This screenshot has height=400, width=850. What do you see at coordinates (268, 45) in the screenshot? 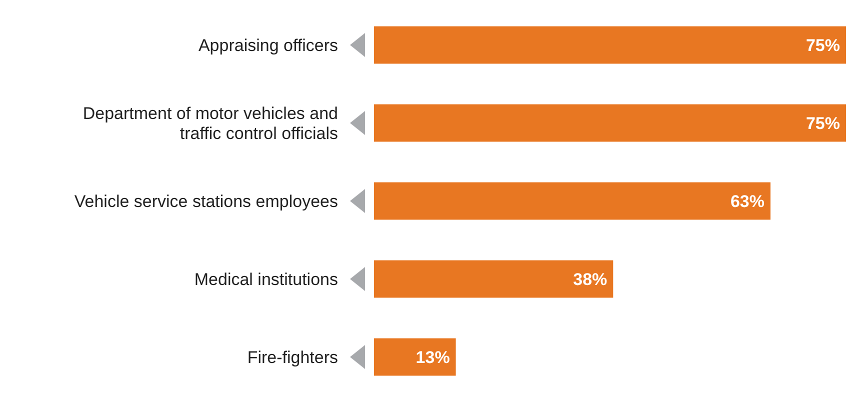
I see `y-tick-label: Appraising officers` at bounding box center [268, 45].